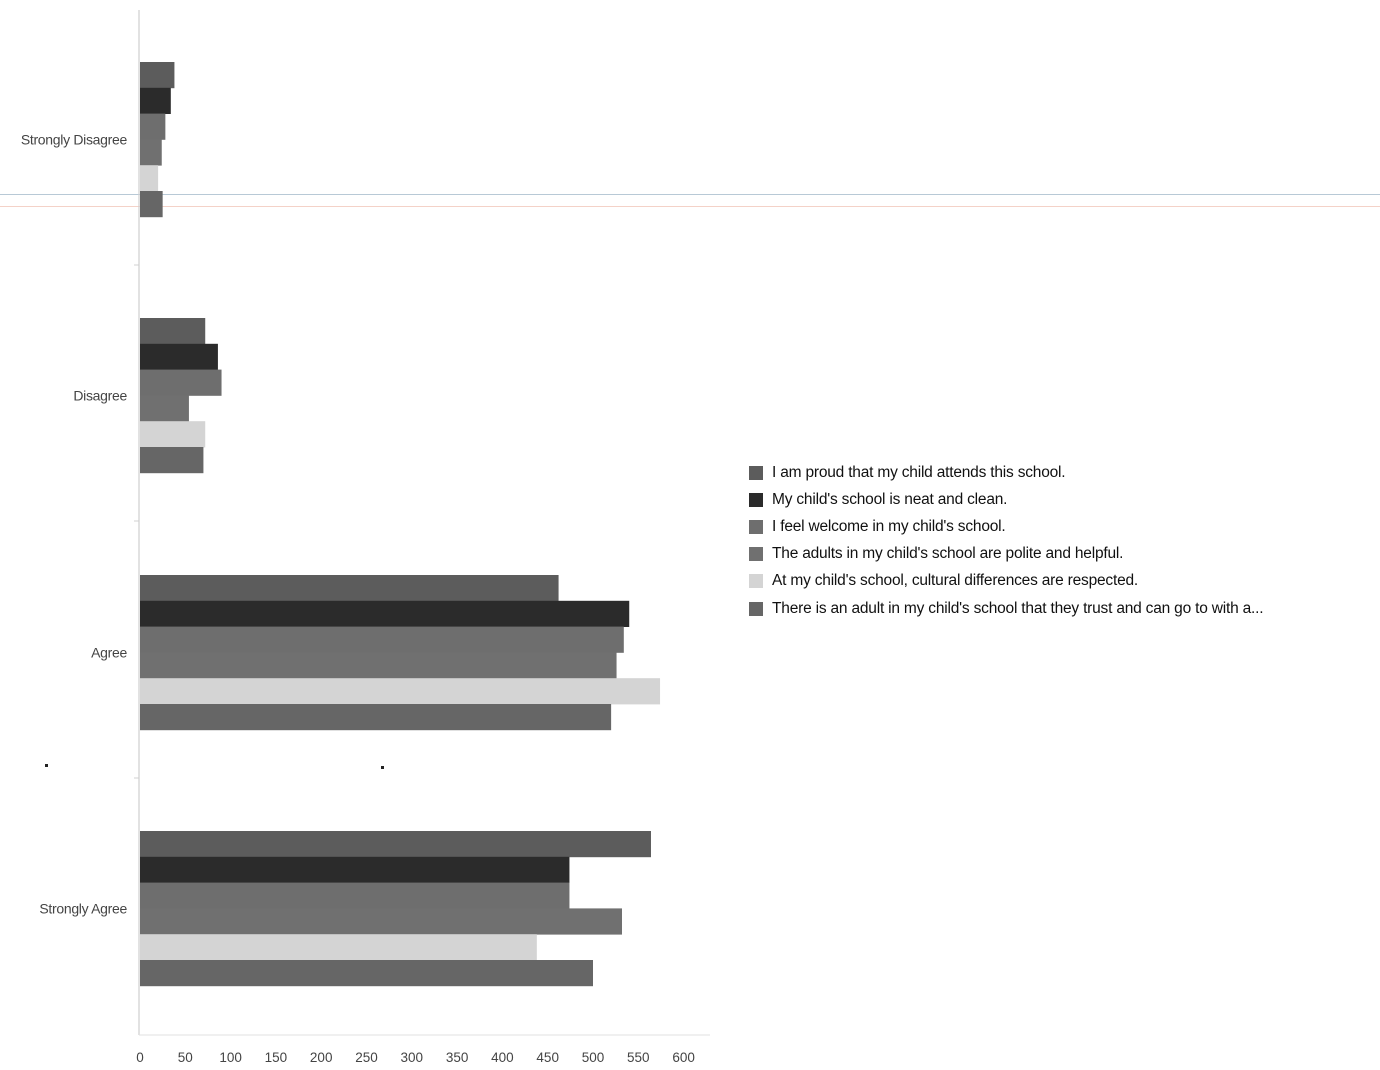 The image size is (1380, 1070). Describe the element at coordinates (547, 1057) in the screenshot. I see `x-tick-label: 450` at that location.